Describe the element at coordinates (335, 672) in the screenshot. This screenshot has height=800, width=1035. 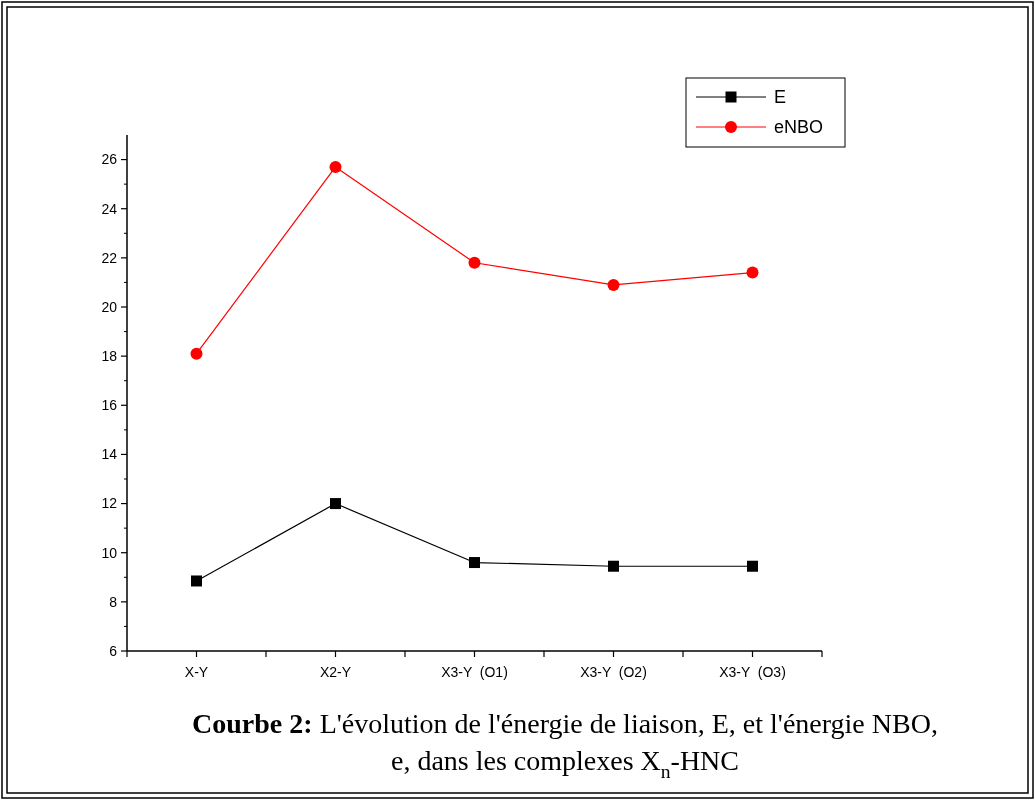
I see `x-tick-label: X2-Y` at that location.